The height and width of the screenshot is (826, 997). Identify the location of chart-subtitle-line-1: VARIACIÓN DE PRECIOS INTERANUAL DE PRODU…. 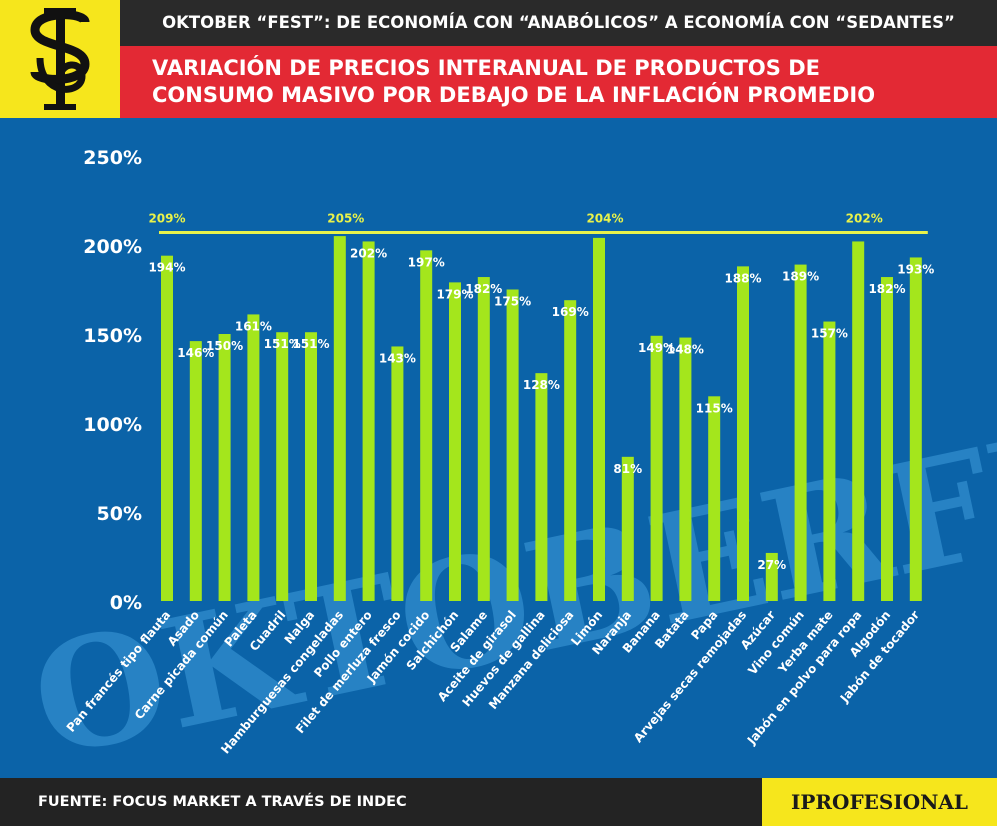
(486, 68).